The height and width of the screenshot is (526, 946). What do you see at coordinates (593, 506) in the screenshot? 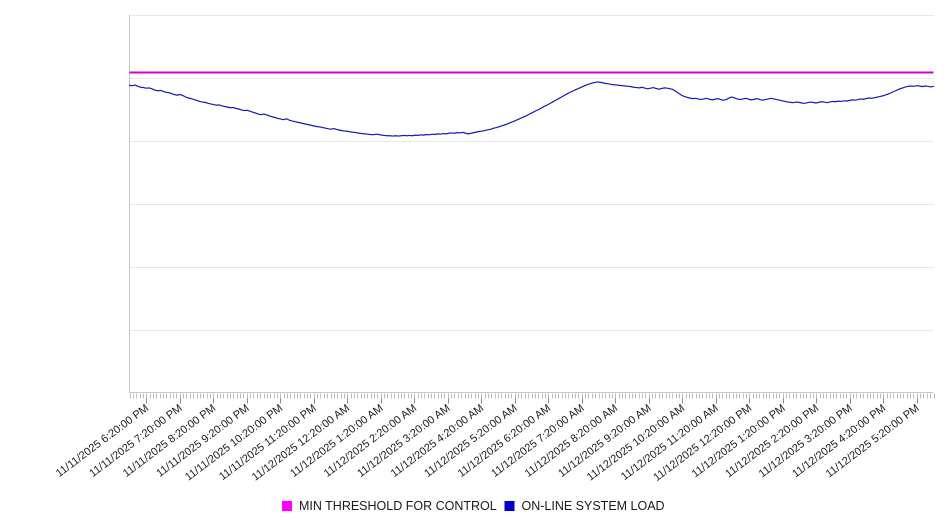
I see `legend-label: ON-LINE SYSTEM LOAD` at bounding box center [593, 506].